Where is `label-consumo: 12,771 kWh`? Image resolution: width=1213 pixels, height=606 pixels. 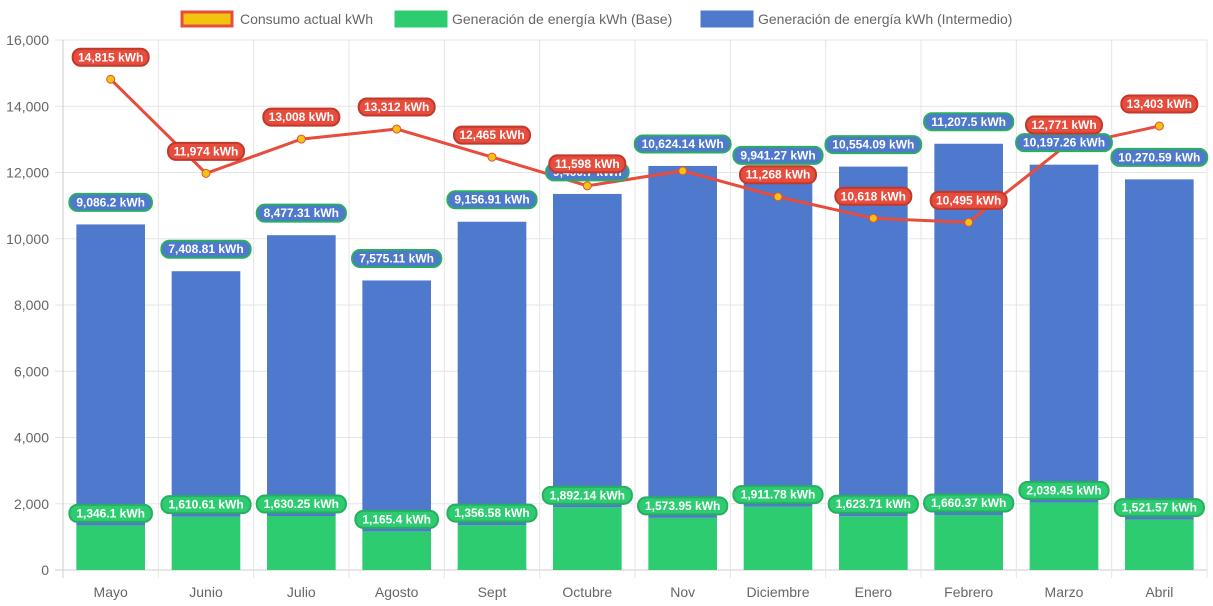 label-consumo: 12,771 kWh is located at coordinates (1064, 125).